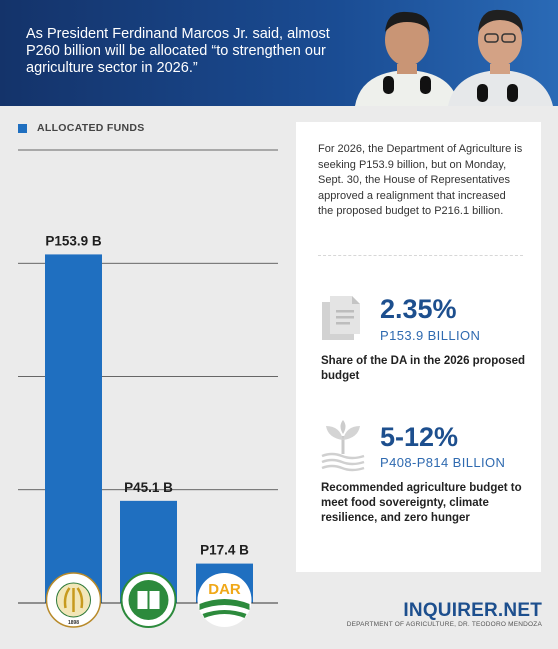  I want to click on president-photo-right, so click(500, 57).